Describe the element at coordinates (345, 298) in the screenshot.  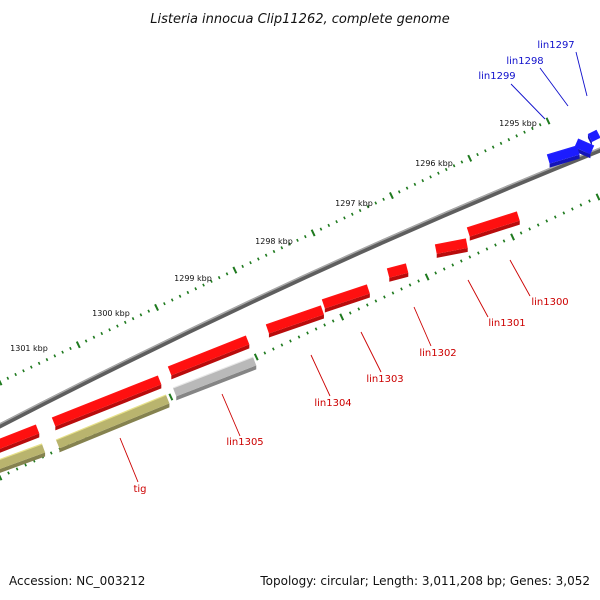
I see `gene-lin1303` at that location.